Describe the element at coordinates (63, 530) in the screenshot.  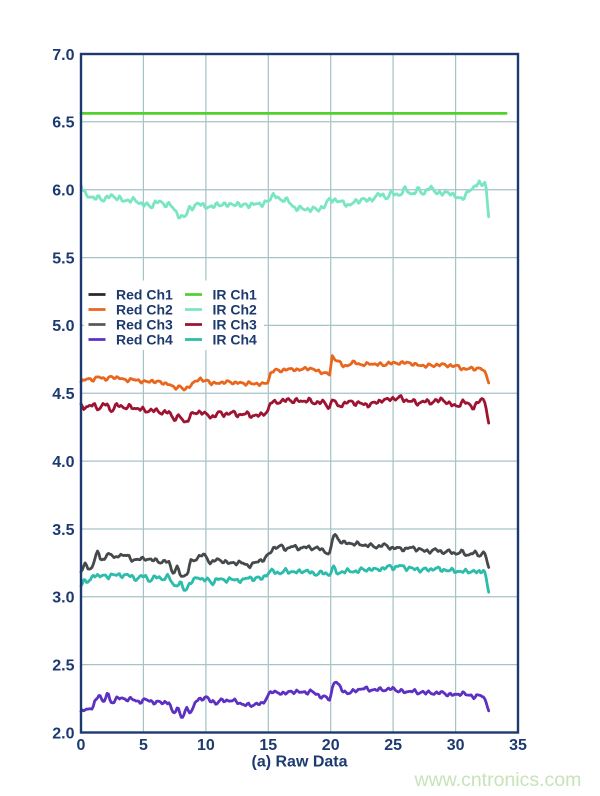
I see `svg-text: 3.5` at that location.